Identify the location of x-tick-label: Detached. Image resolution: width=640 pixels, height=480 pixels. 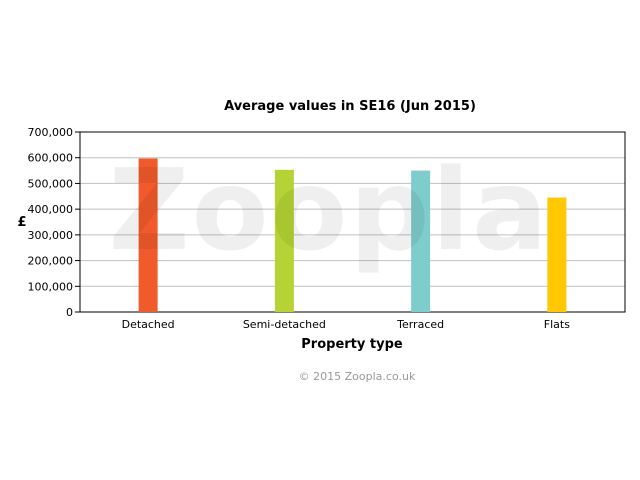
(148, 324).